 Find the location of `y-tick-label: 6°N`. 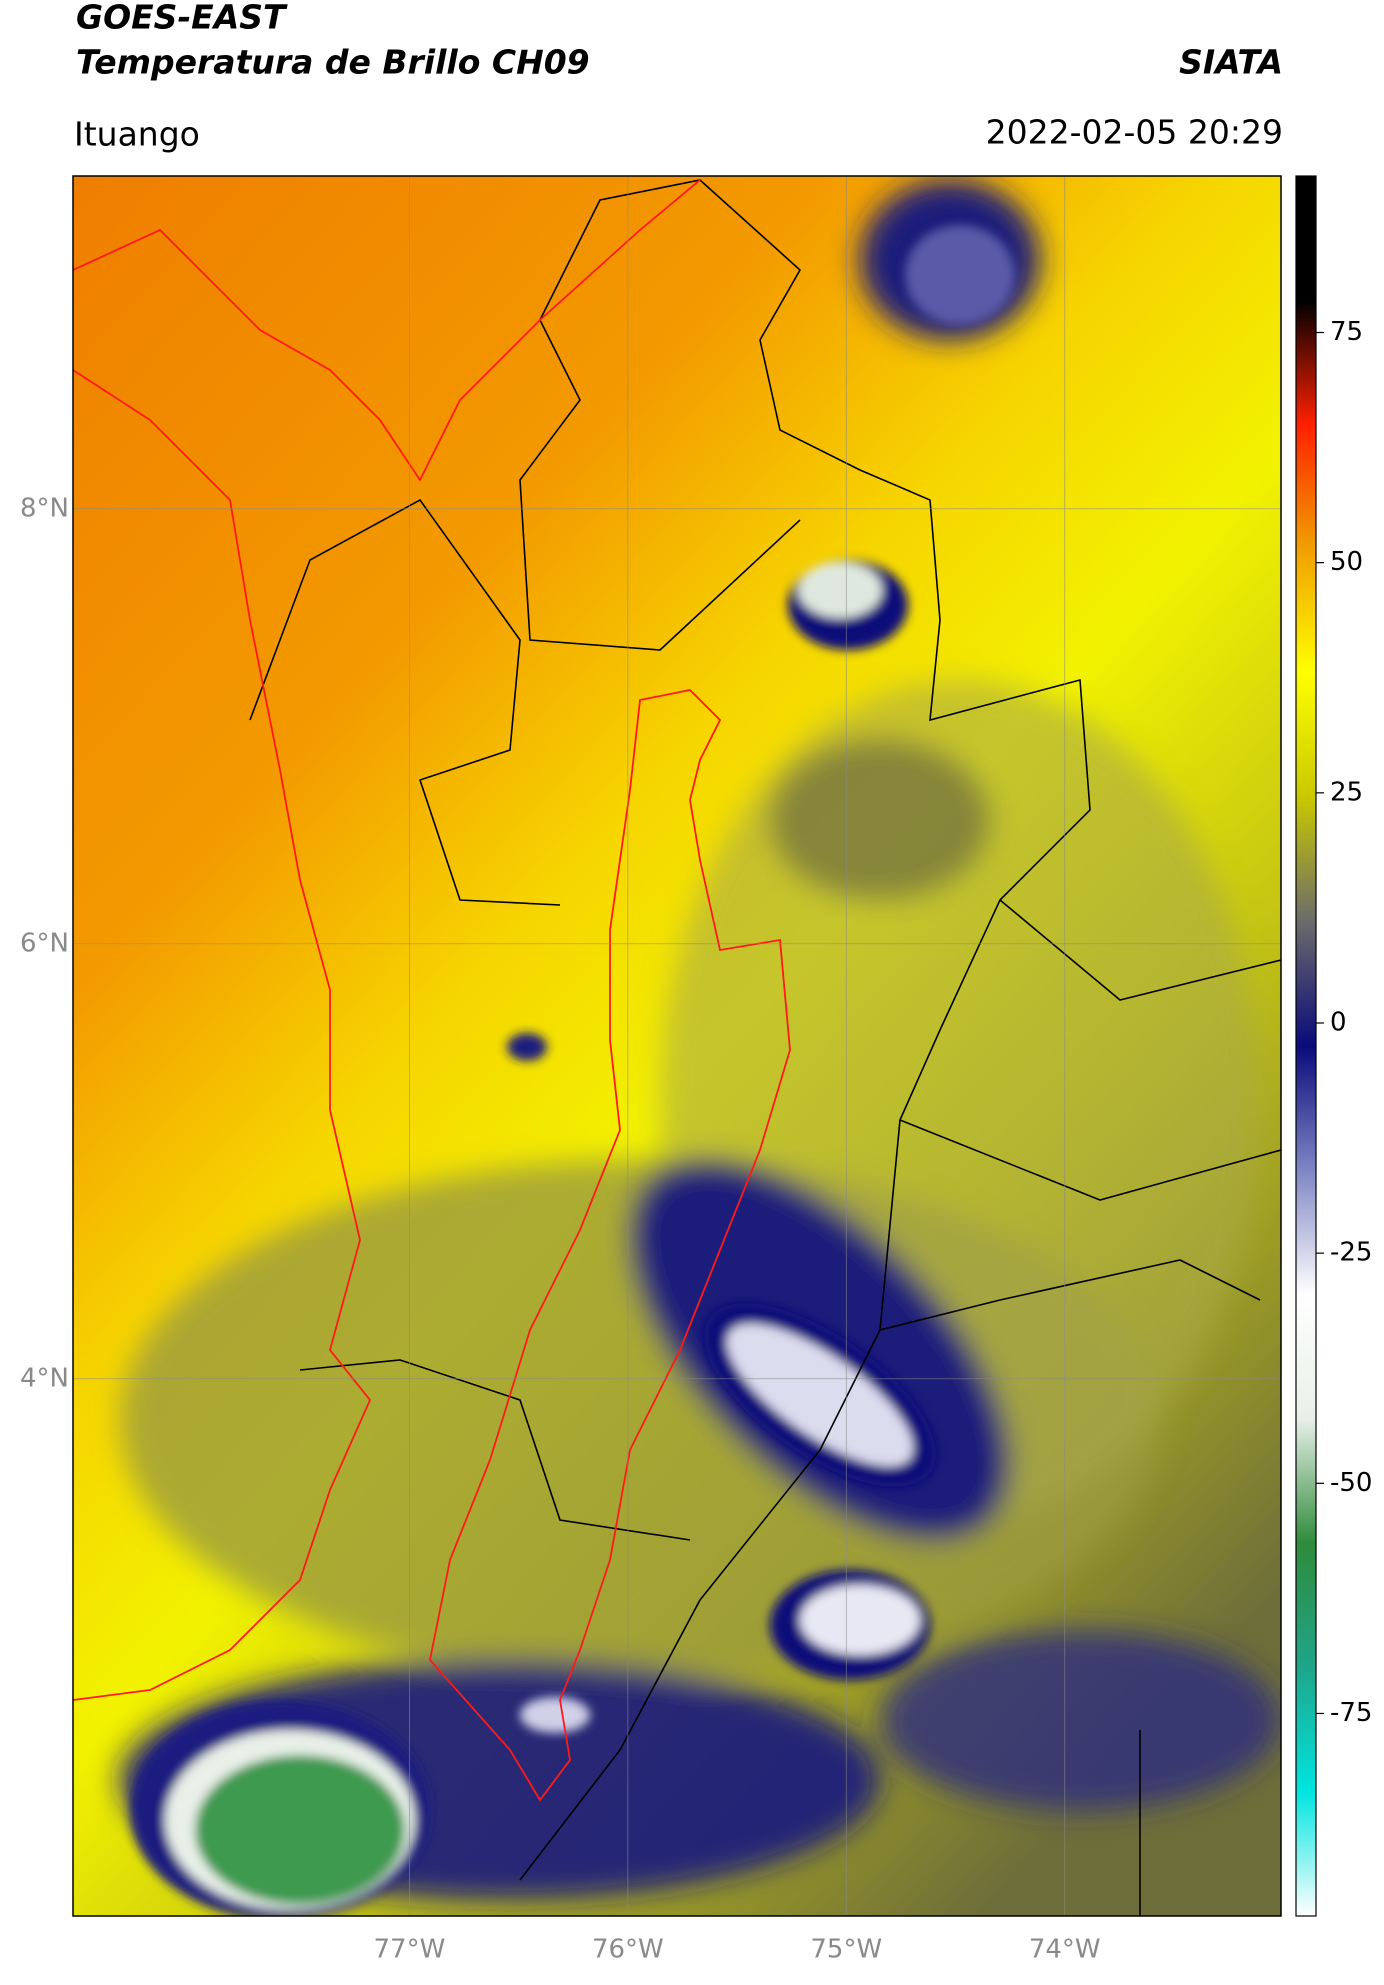

y-tick-label: 6°N is located at coordinates (44, 943).